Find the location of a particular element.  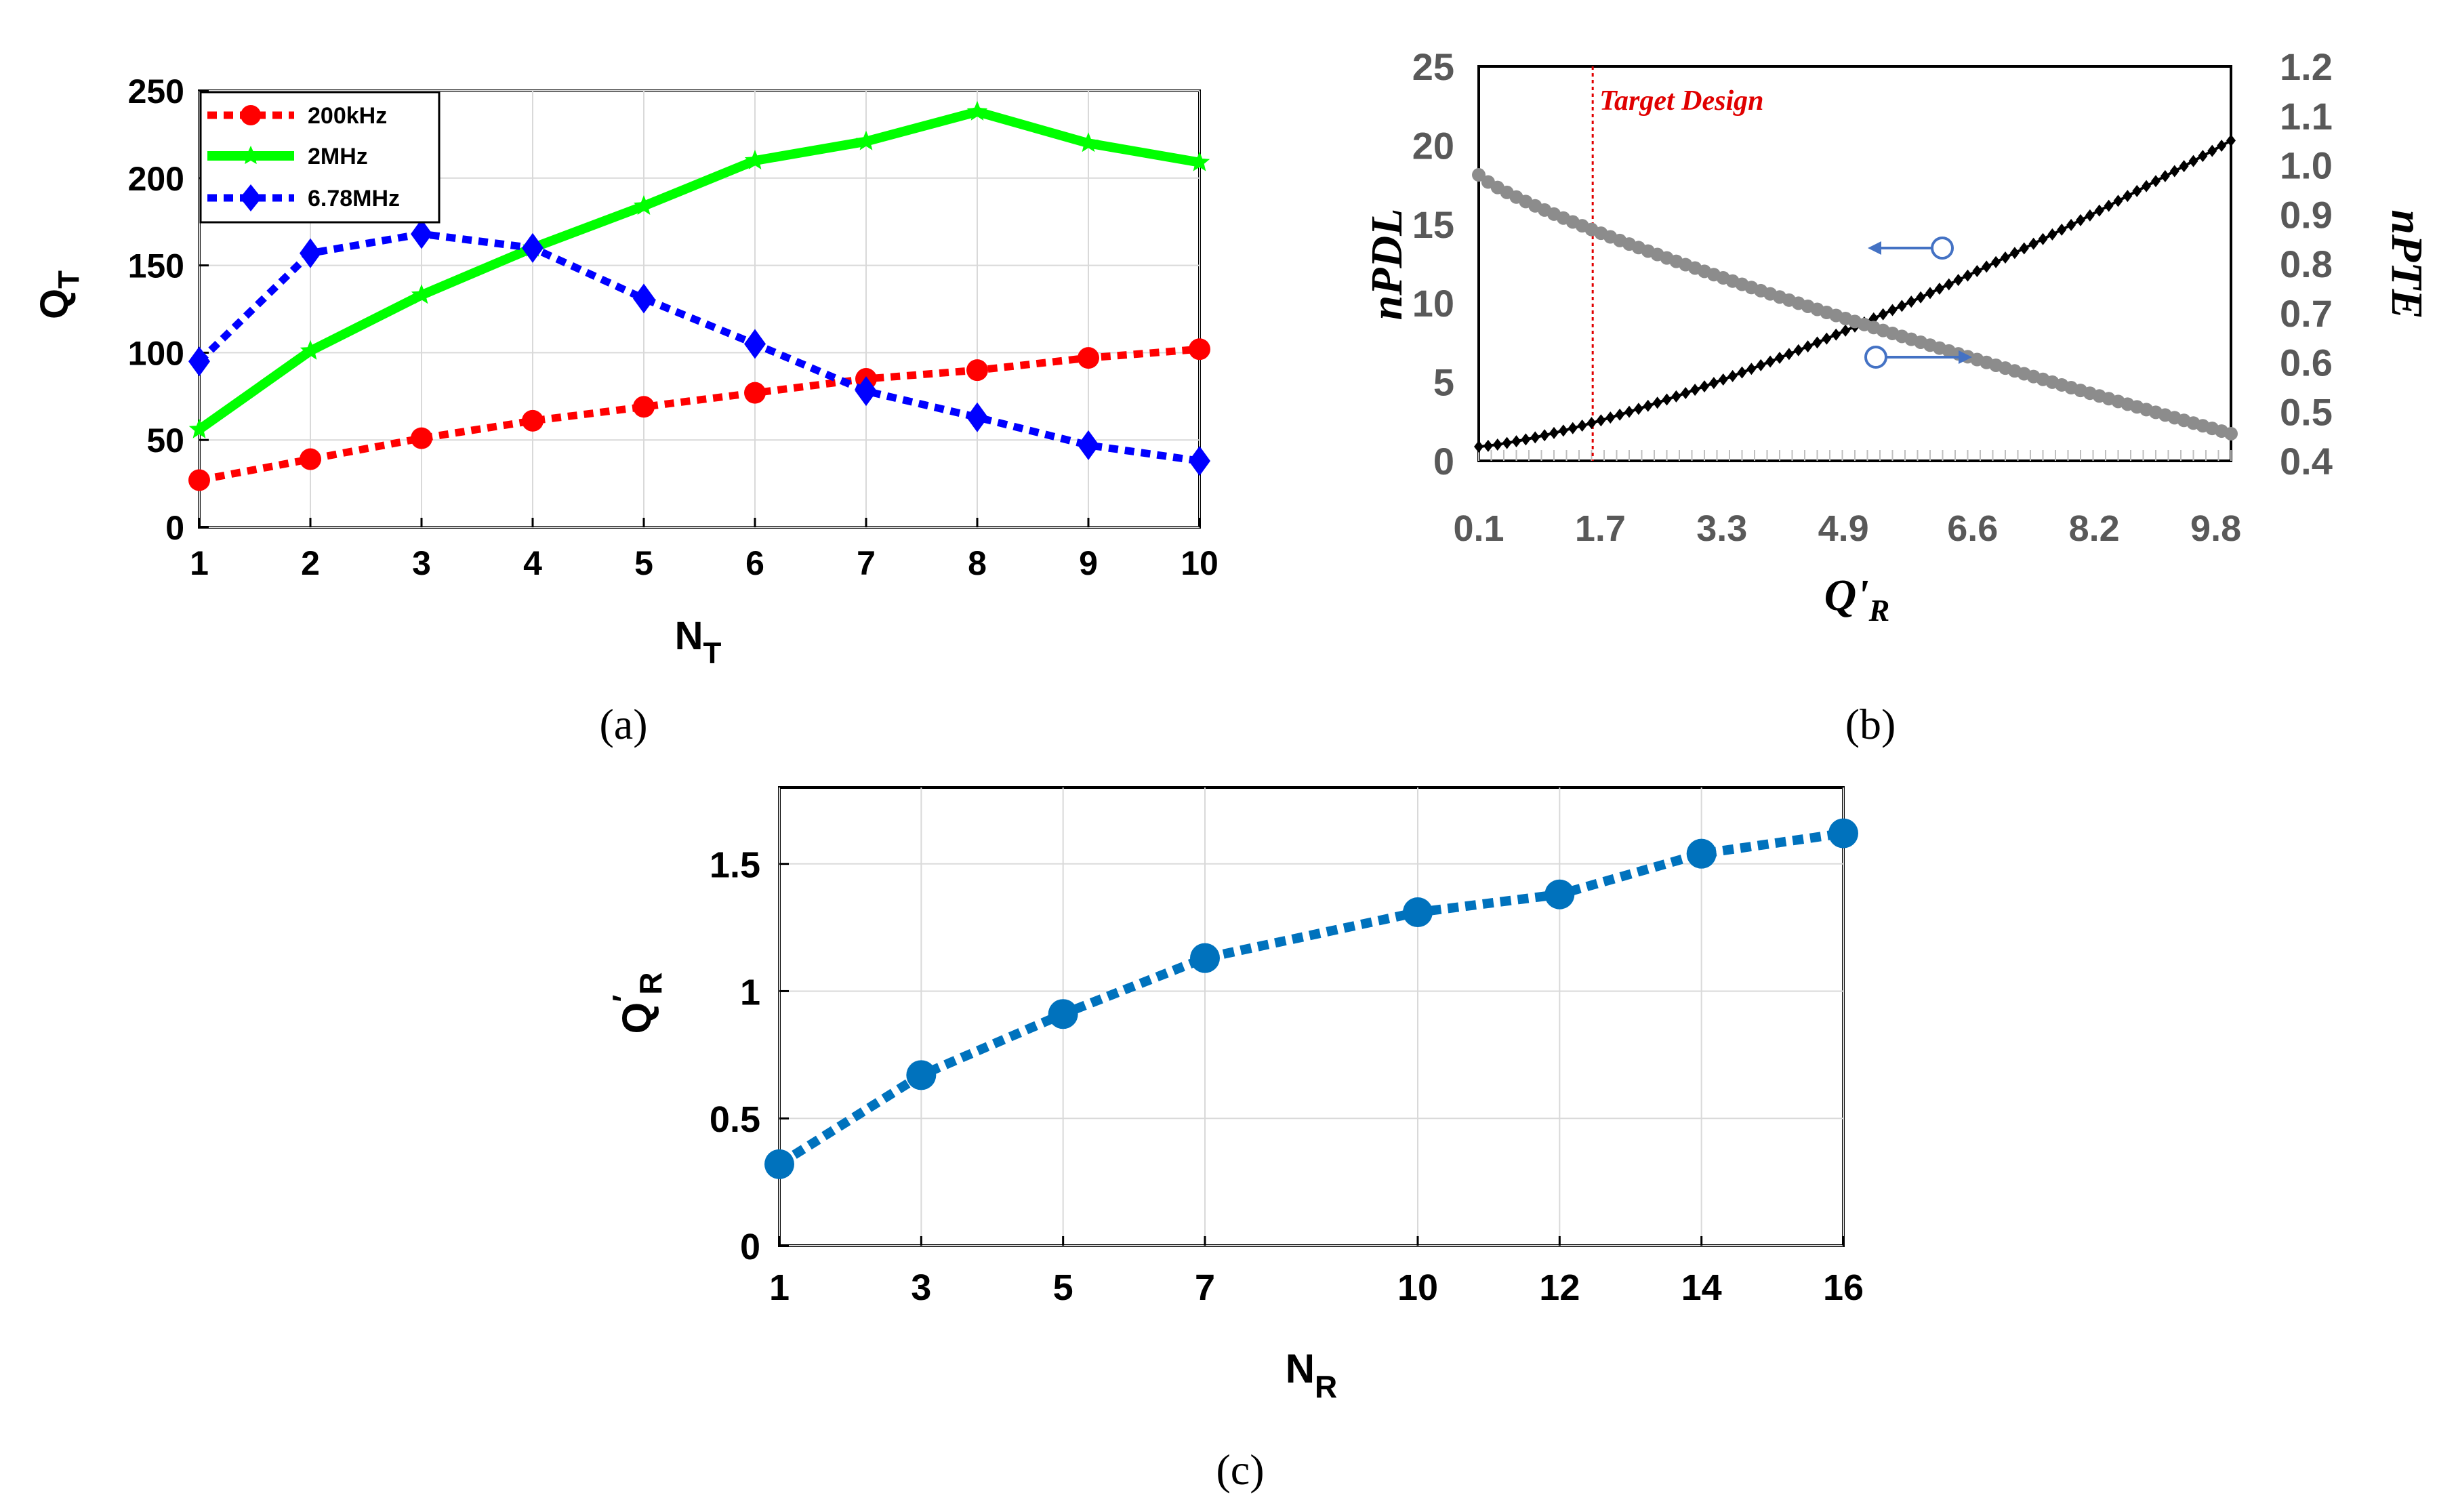

chart-b-ytick-left-label: 10 is located at coordinates (1433, 303).